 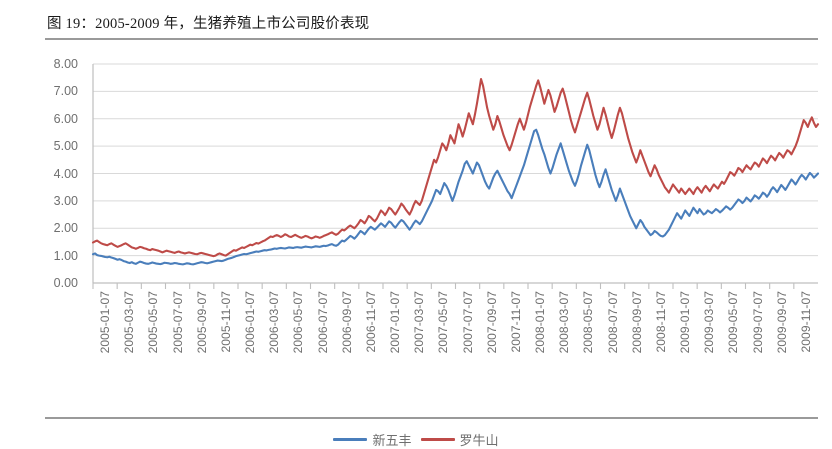 What do you see at coordinates (419, 322) in the screenshot?
I see `x-tick-label: 2007-03-07` at bounding box center [419, 322].